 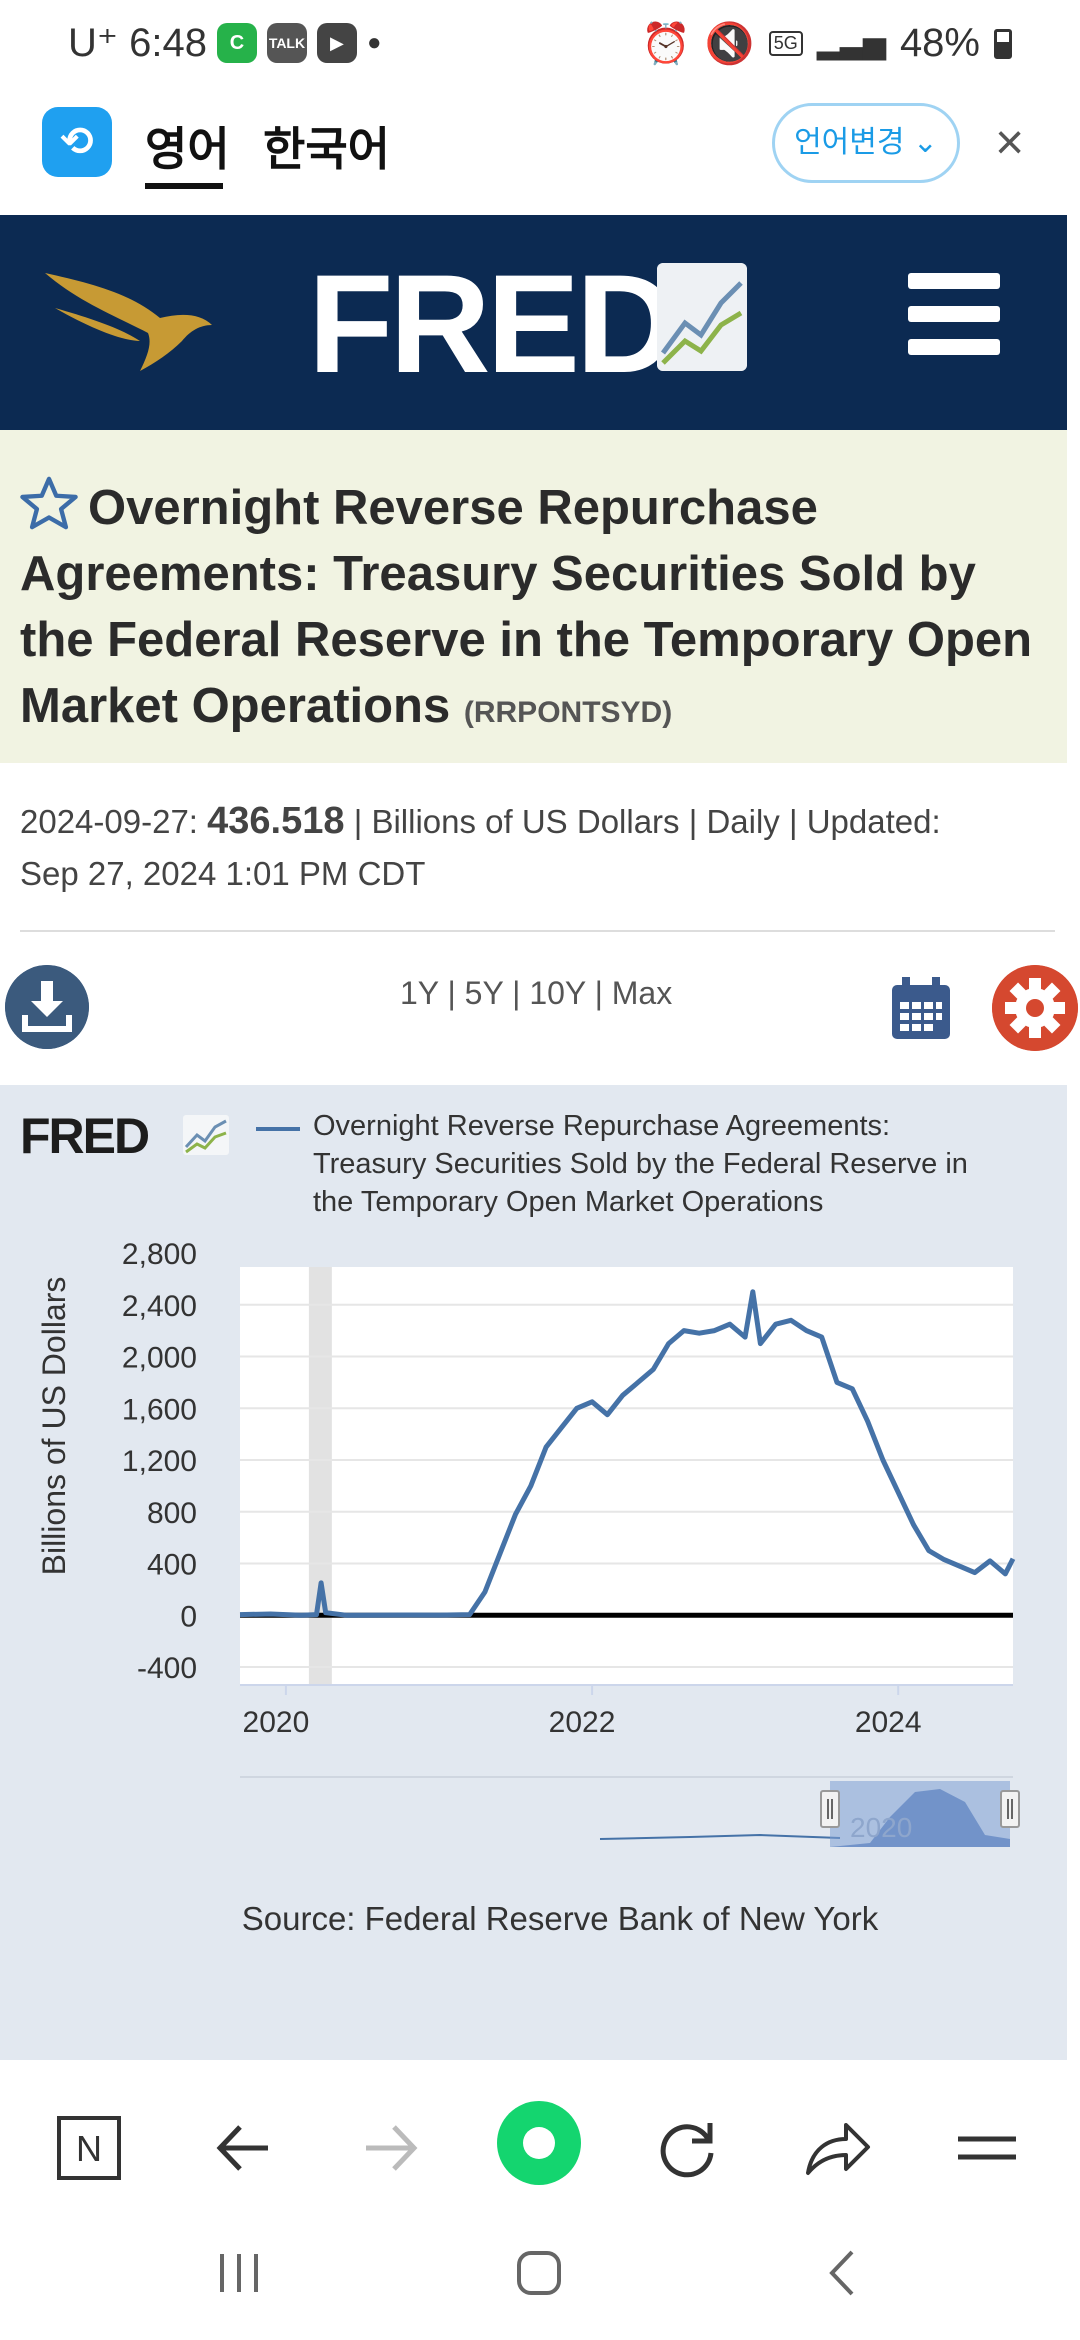 What do you see at coordinates (137, 43) in the screenshot?
I see `carrier-time: U⁺ 6:48` at bounding box center [137, 43].